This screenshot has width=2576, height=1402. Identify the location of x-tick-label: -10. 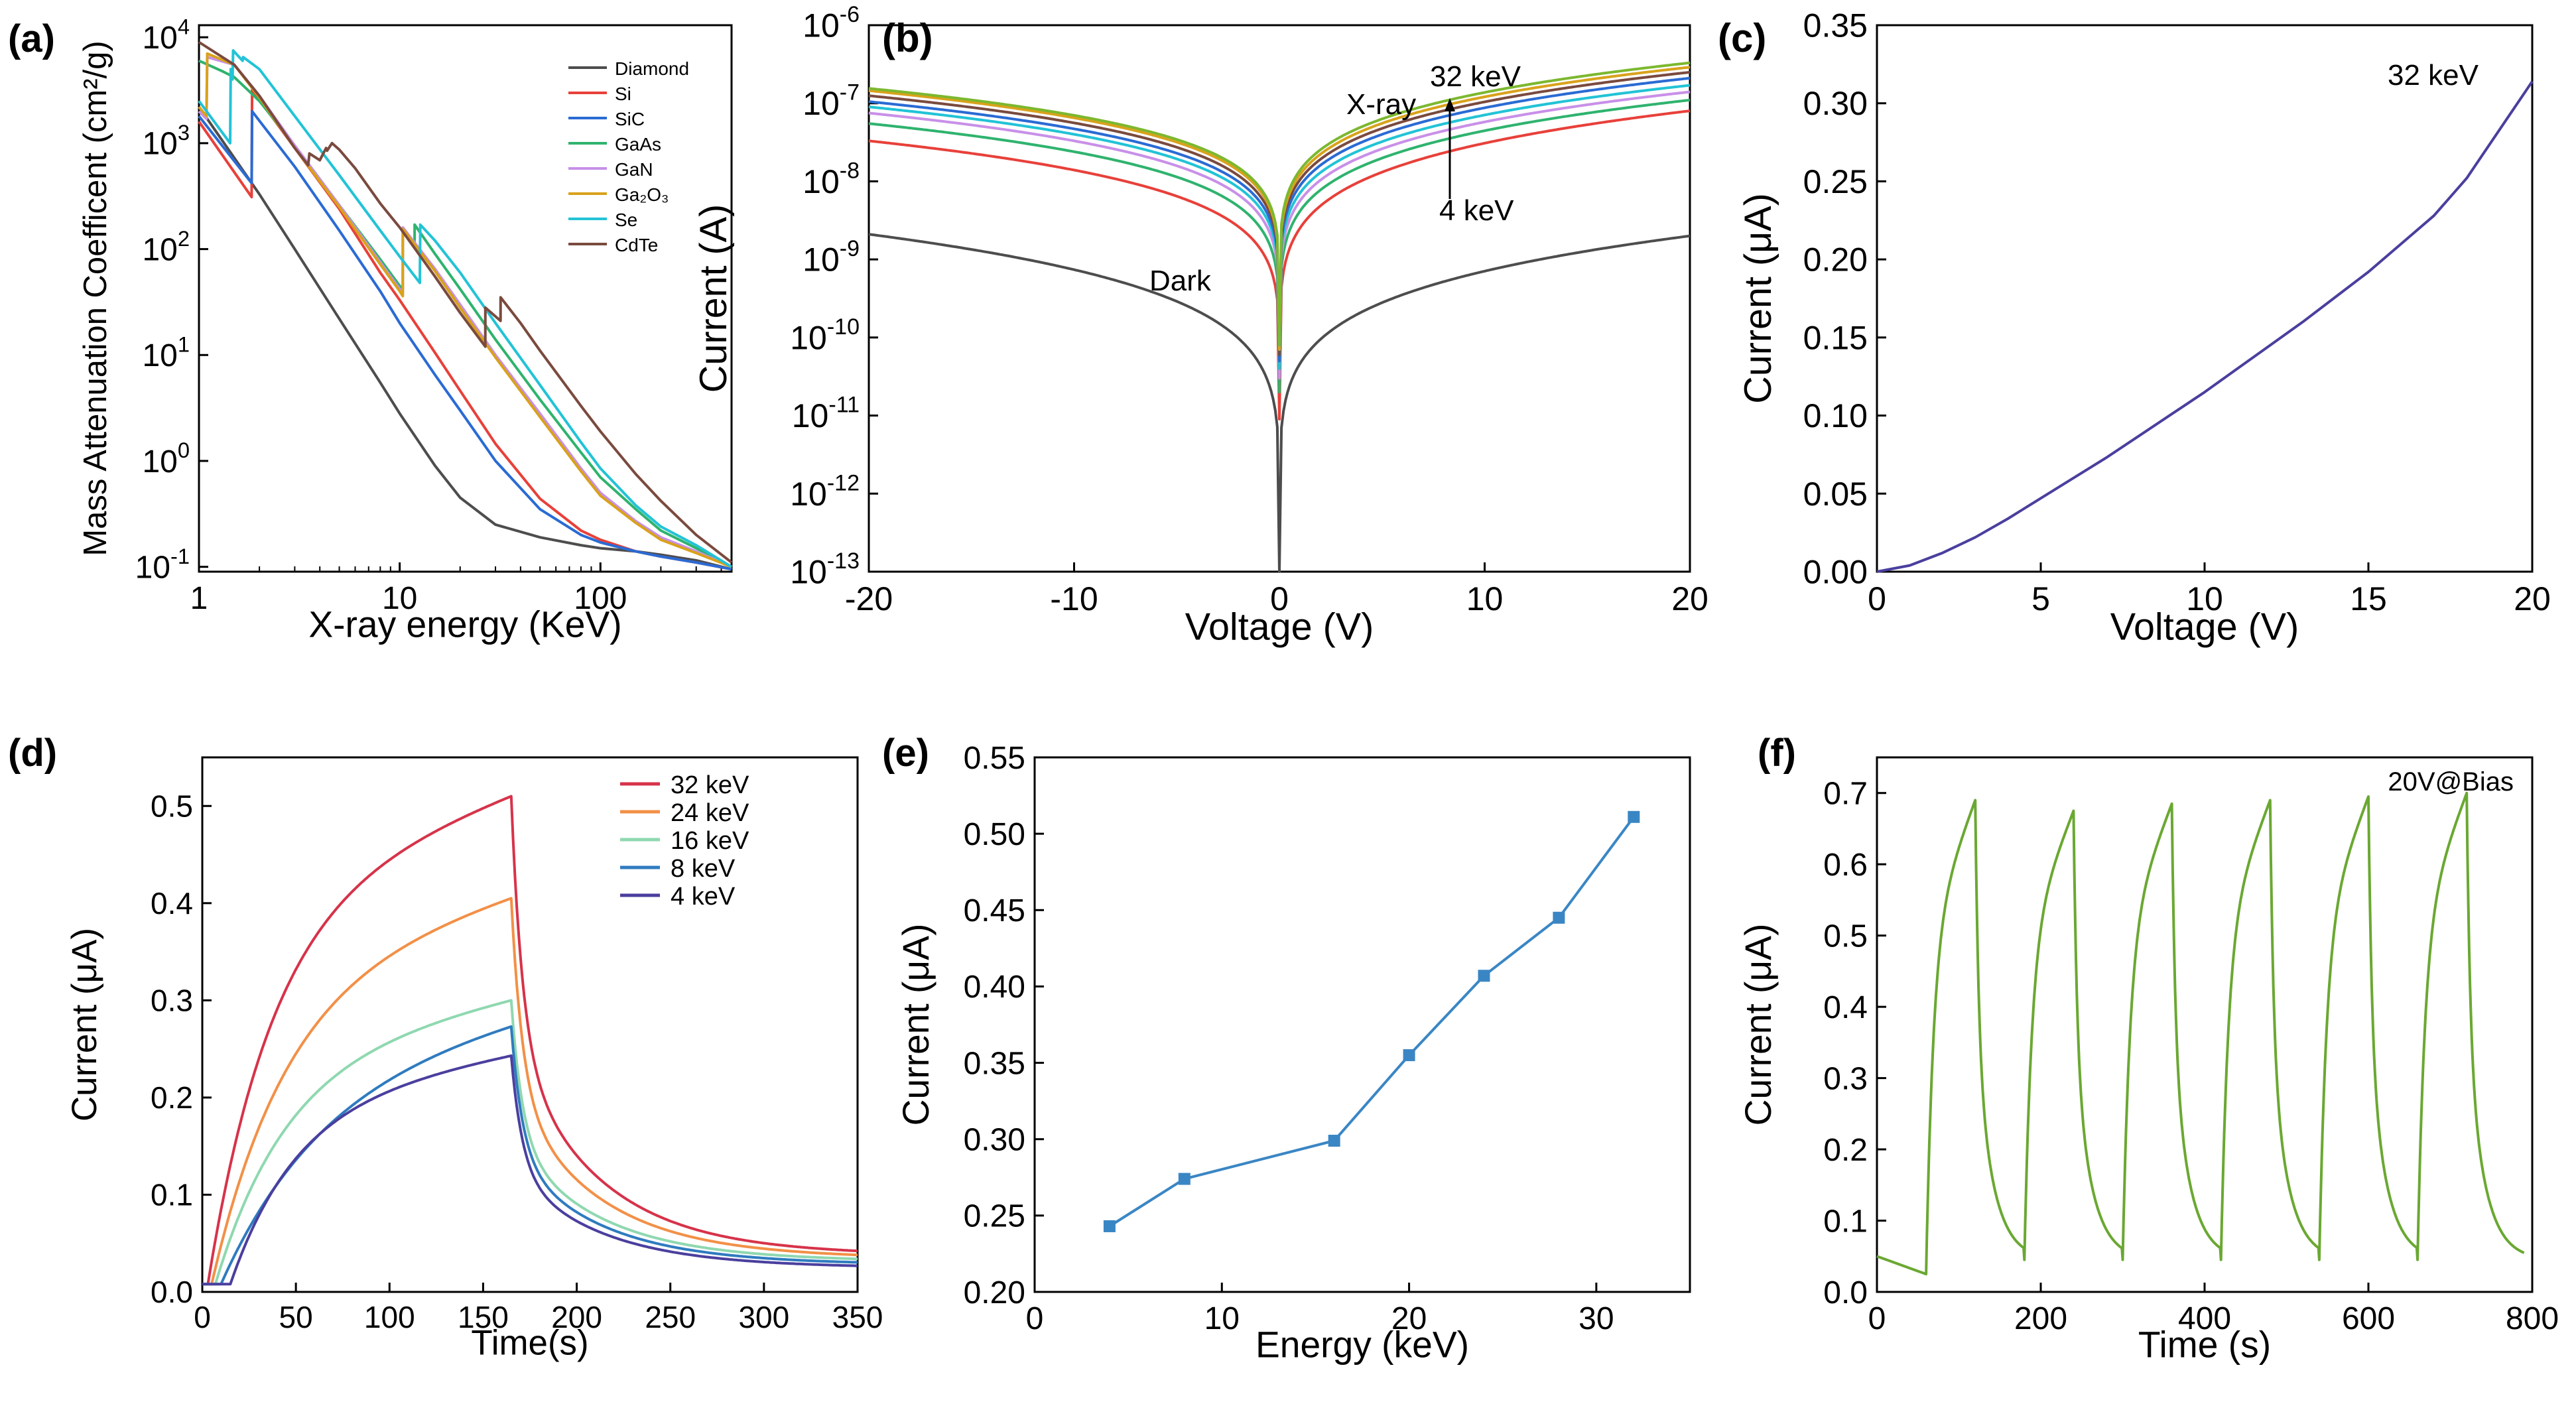
(1074, 598).